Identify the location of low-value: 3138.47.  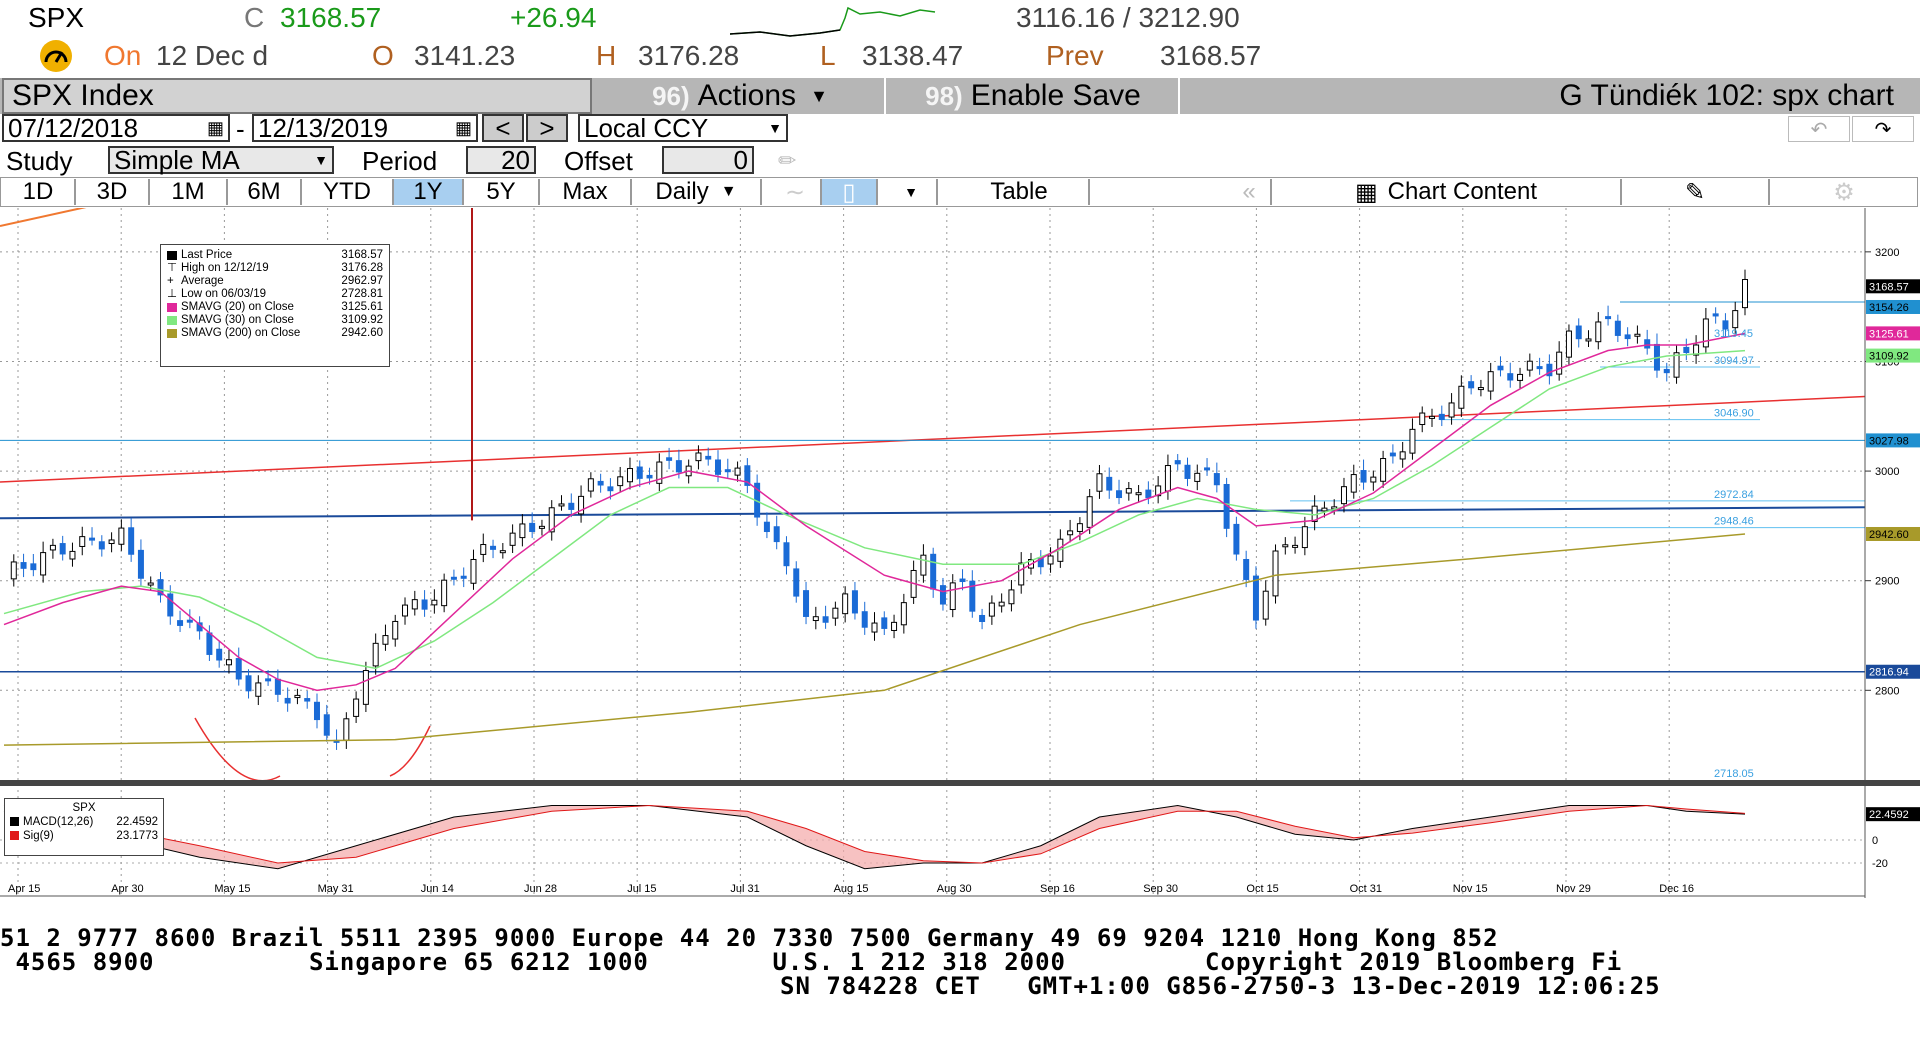
(913, 55).